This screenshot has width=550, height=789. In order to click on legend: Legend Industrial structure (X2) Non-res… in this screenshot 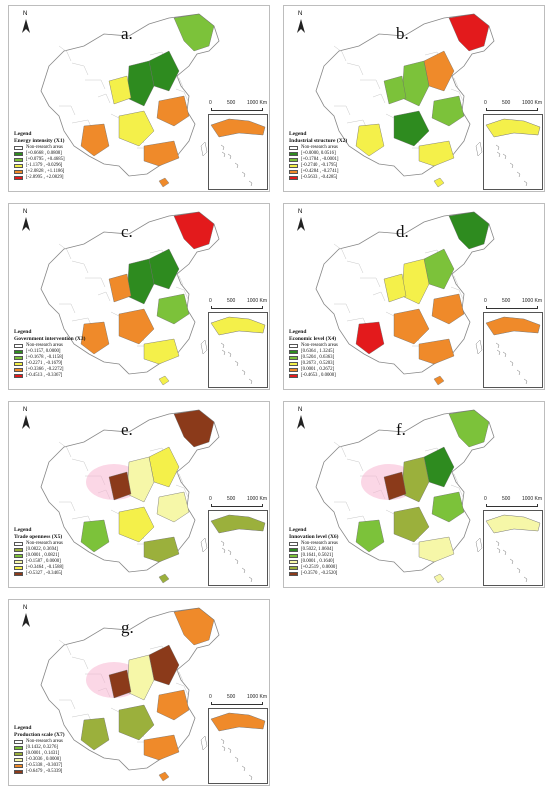, I will do `click(344, 156)`.